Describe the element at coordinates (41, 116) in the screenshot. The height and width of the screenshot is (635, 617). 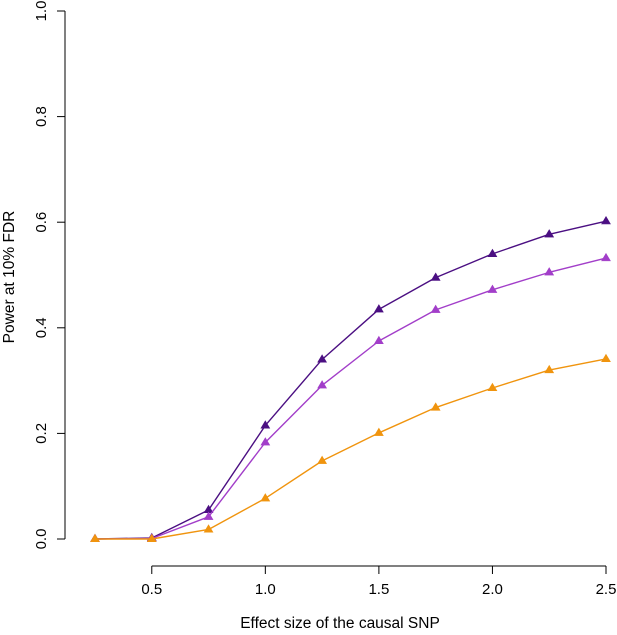
I see `y-tick-label: 0.8` at that location.